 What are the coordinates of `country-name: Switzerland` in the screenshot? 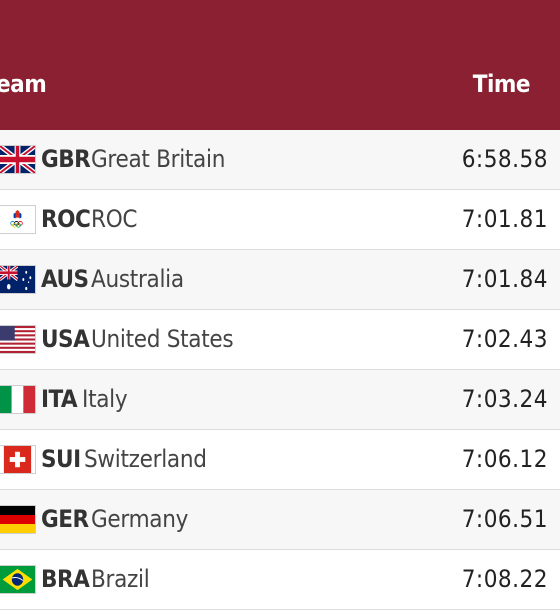 It's located at (145, 459).